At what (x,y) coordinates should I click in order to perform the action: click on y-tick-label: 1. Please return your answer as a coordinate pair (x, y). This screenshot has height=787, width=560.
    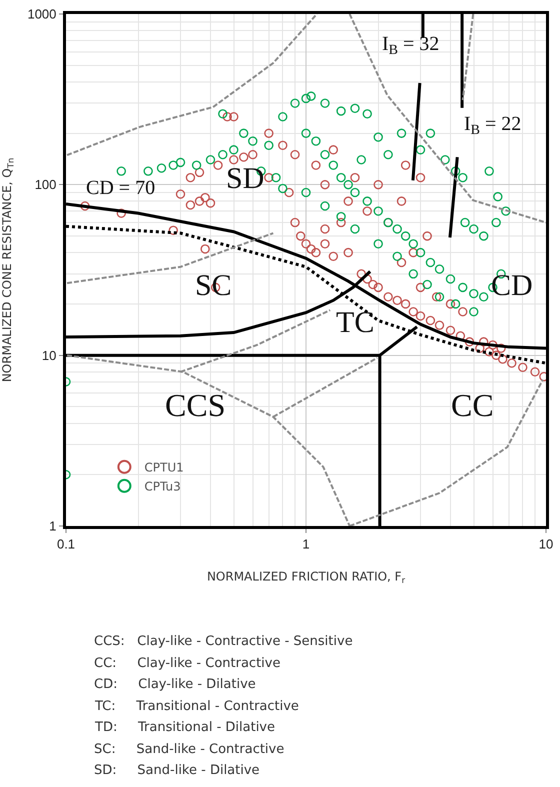
    Looking at the image, I should click on (52, 526).